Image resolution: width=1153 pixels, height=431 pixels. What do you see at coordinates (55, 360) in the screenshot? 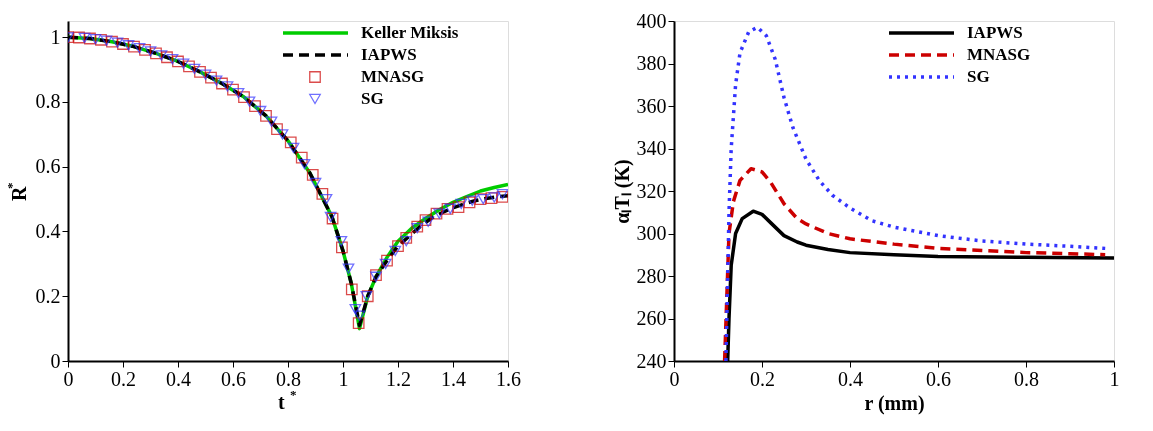
I see `y-tick-label: 0` at bounding box center [55, 360].